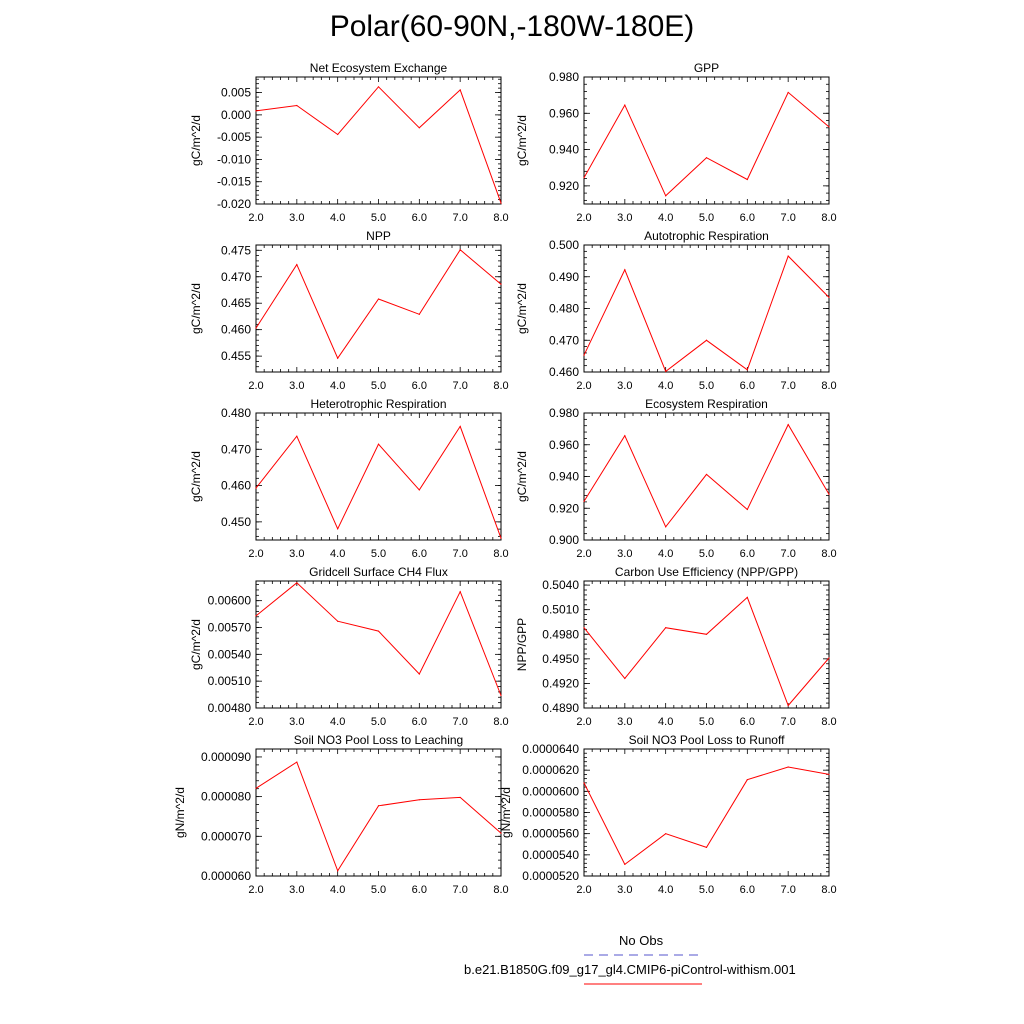 This screenshot has width=1024, height=1024. I want to click on y-tick-label: -0.015, so click(234, 182).